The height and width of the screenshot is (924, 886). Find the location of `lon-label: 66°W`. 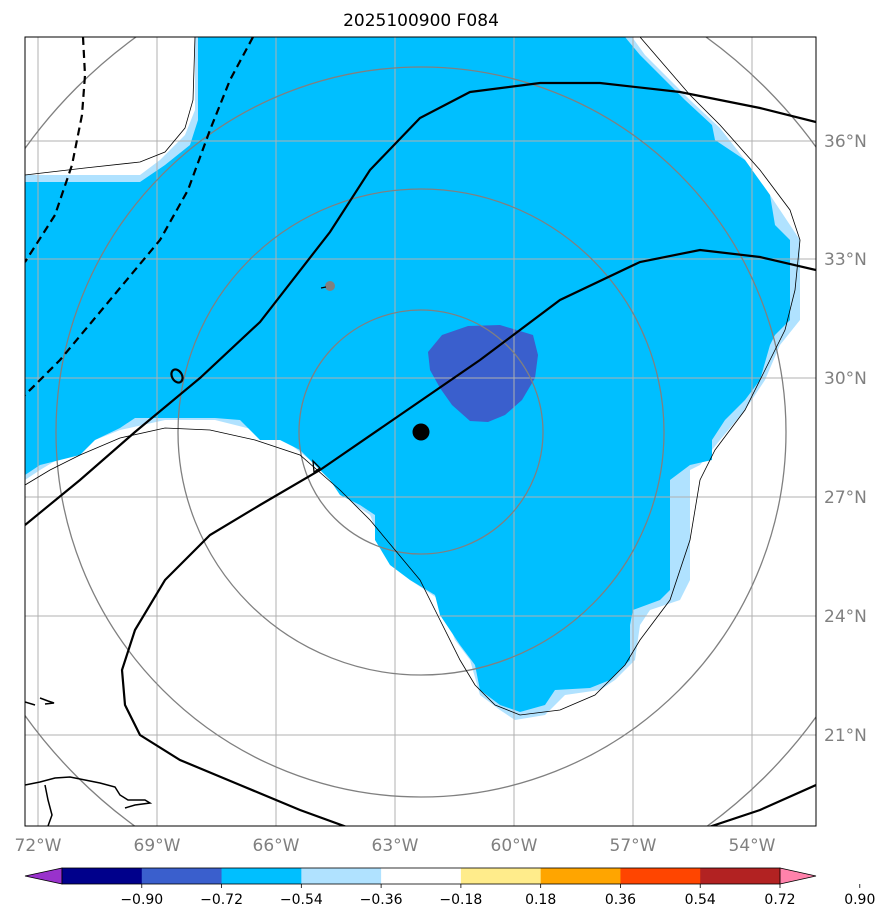

lon-label: 66°W is located at coordinates (276, 846).